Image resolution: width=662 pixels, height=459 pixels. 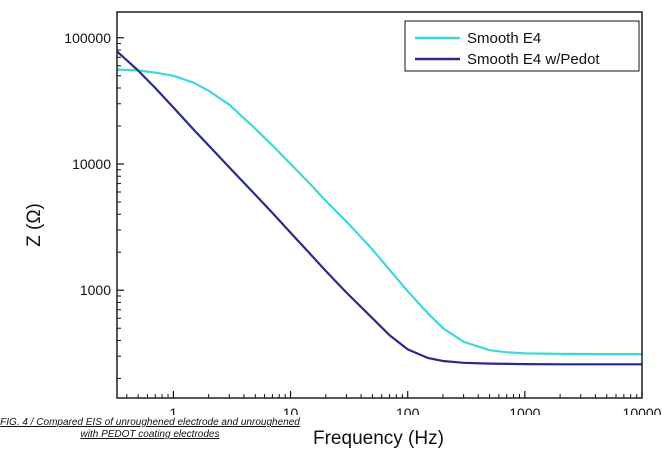 What do you see at coordinates (504, 38) in the screenshot?
I see `legend-label-1: Smooth E4` at bounding box center [504, 38].